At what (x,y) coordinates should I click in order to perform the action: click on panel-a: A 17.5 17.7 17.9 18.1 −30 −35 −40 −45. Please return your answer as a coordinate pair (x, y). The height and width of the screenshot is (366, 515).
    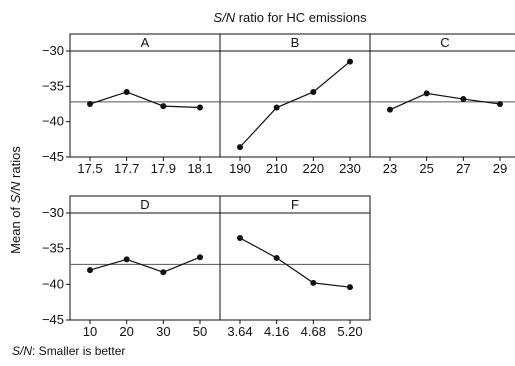
    Looking at the image, I should click on (131, 104).